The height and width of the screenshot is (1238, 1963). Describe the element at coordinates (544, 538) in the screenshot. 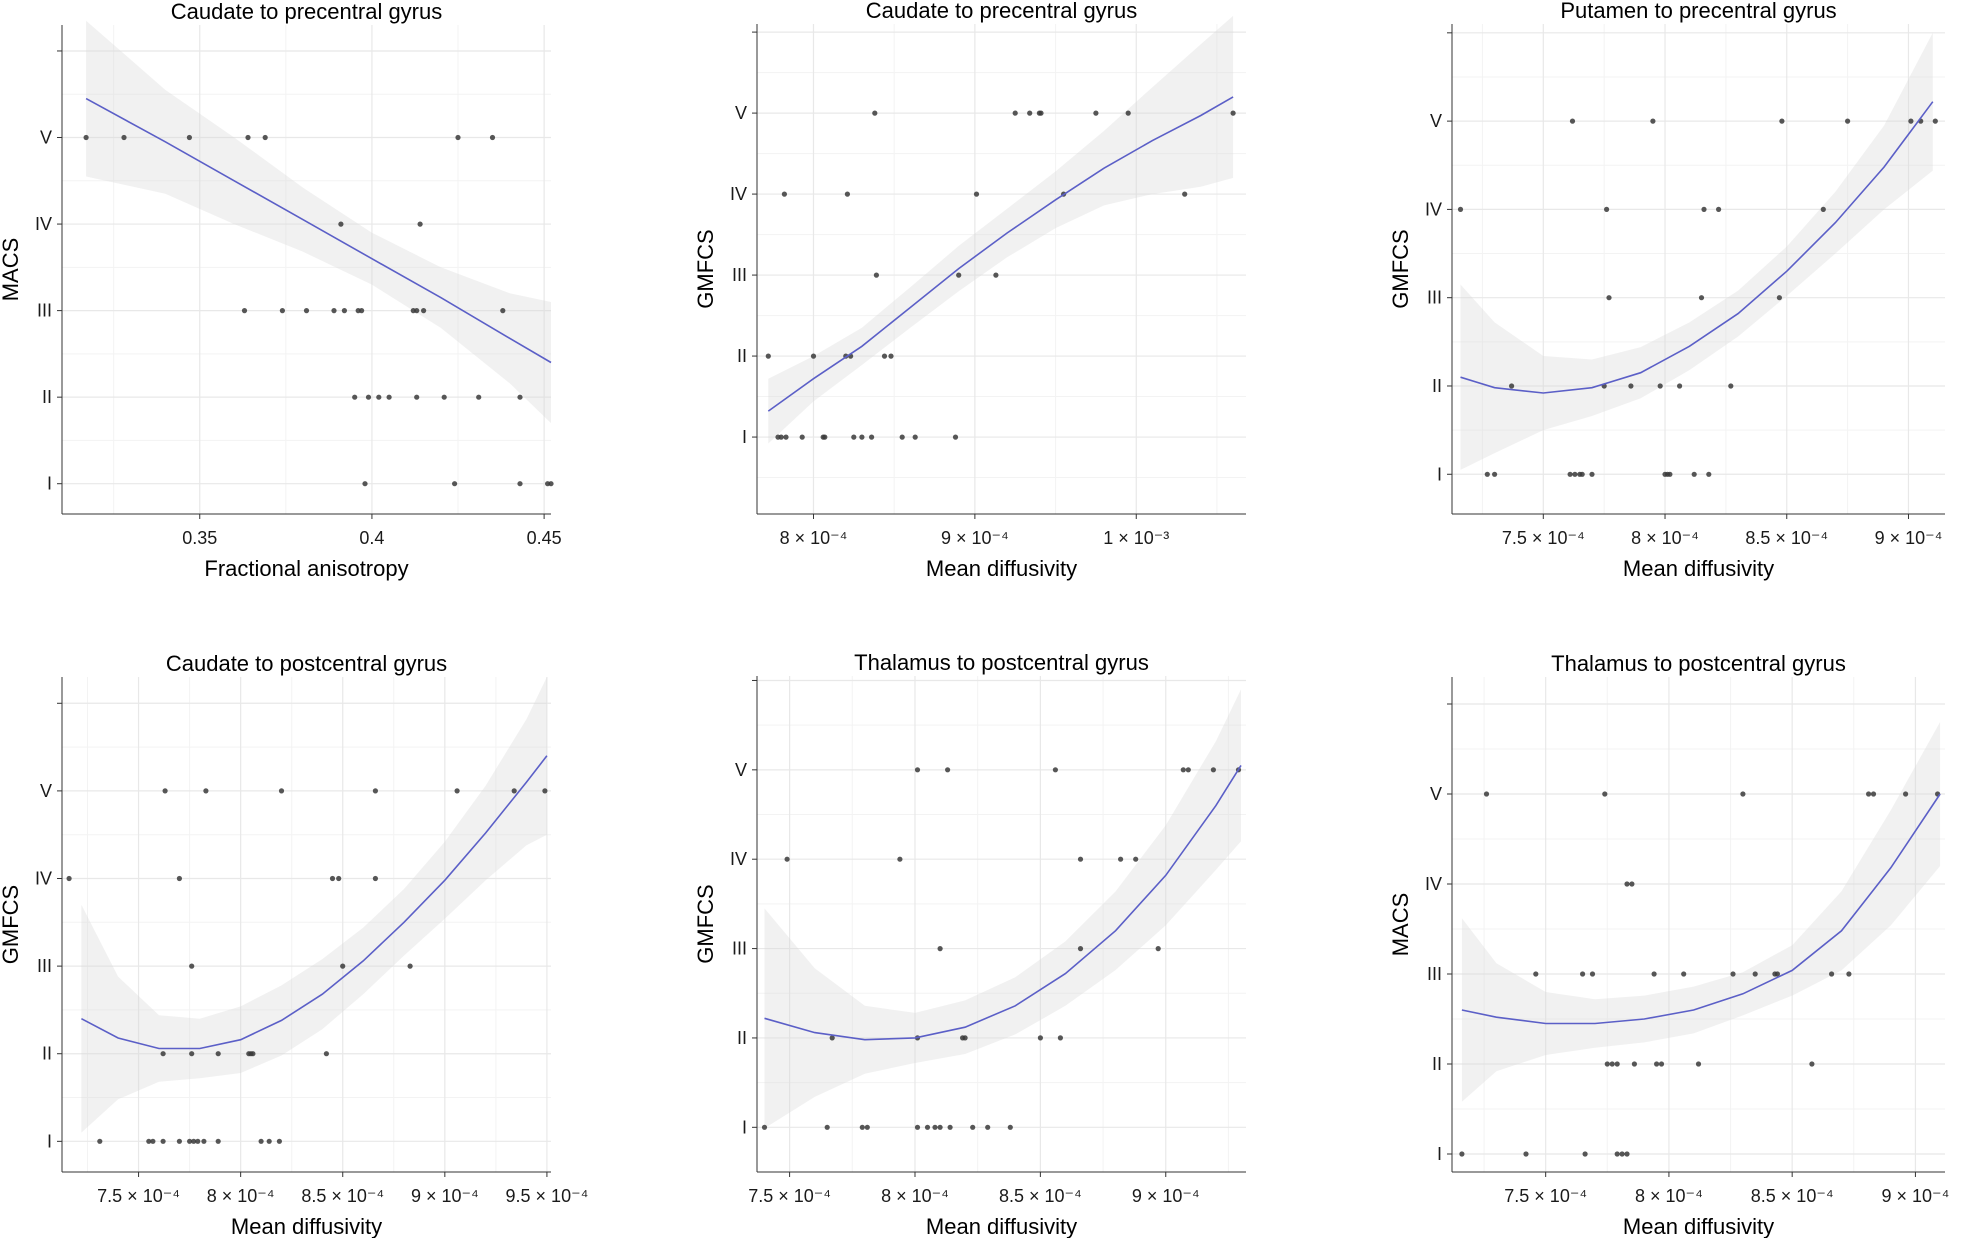

I see `x-tick-label: 0.45` at that location.